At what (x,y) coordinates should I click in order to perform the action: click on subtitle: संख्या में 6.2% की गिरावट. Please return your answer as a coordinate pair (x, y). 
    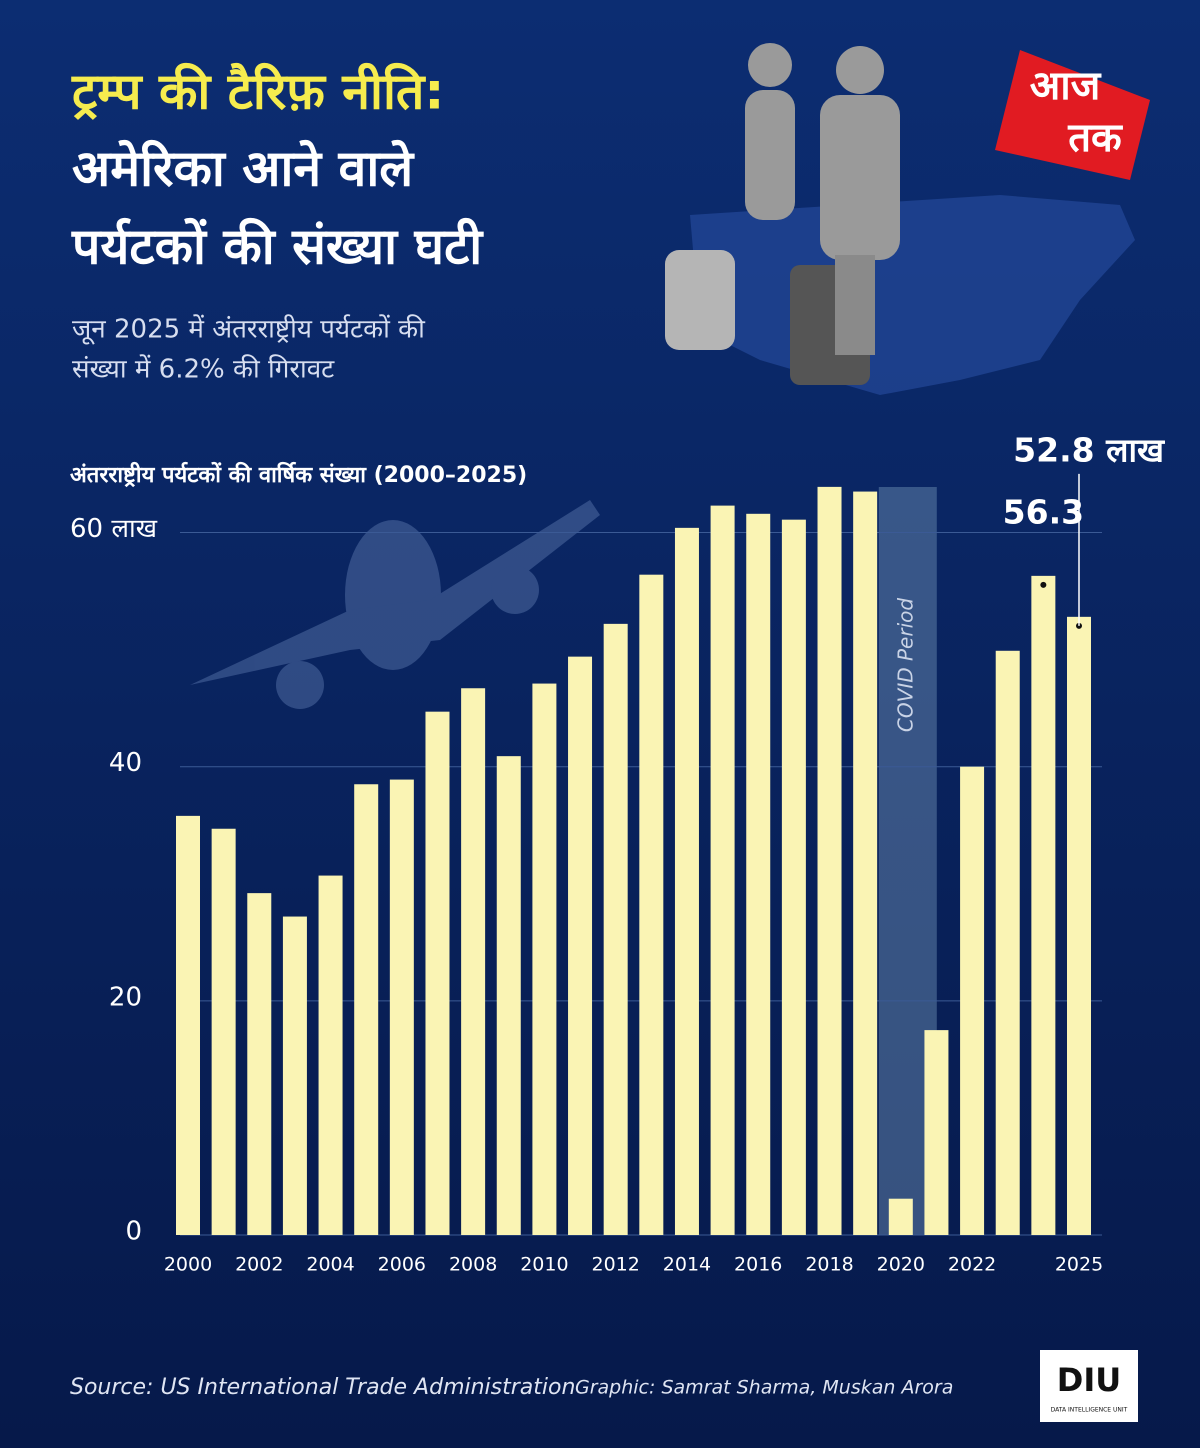
    Looking at the image, I should click on (203, 369).